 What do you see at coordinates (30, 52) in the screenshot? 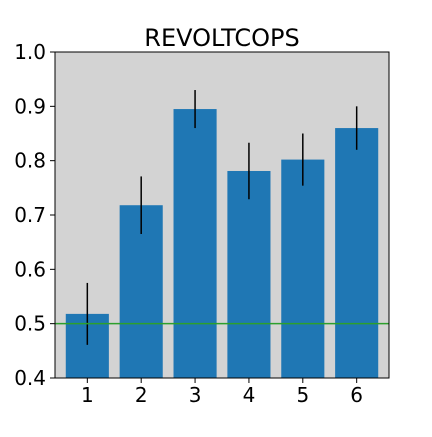
I see `y-tick-label-1.0: 1.0` at bounding box center [30, 52].